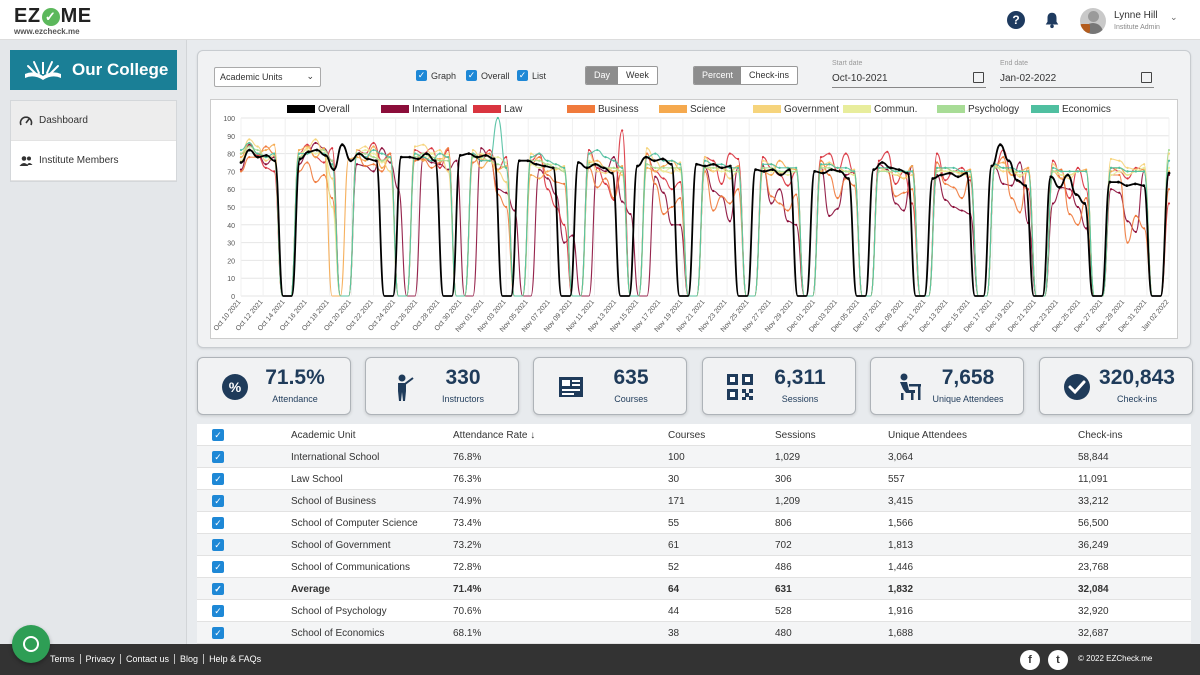 Image resolution: width=1200 pixels, height=675 pixels. Describe the element at coordinates (927, 435) in the screenshot. I see `header-unique-attendees: Unique Attendees` at that location.